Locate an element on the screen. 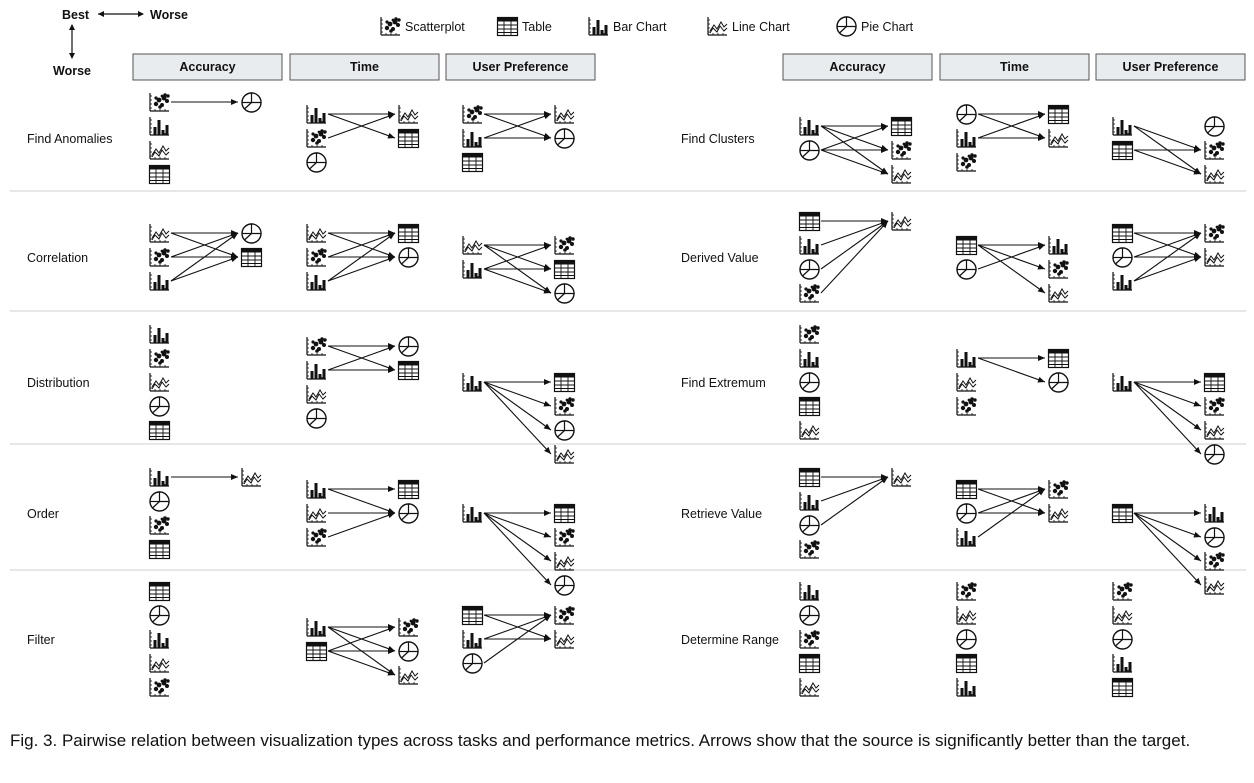  legend-label-line: Line Chart is located at coordinates (761, 27).